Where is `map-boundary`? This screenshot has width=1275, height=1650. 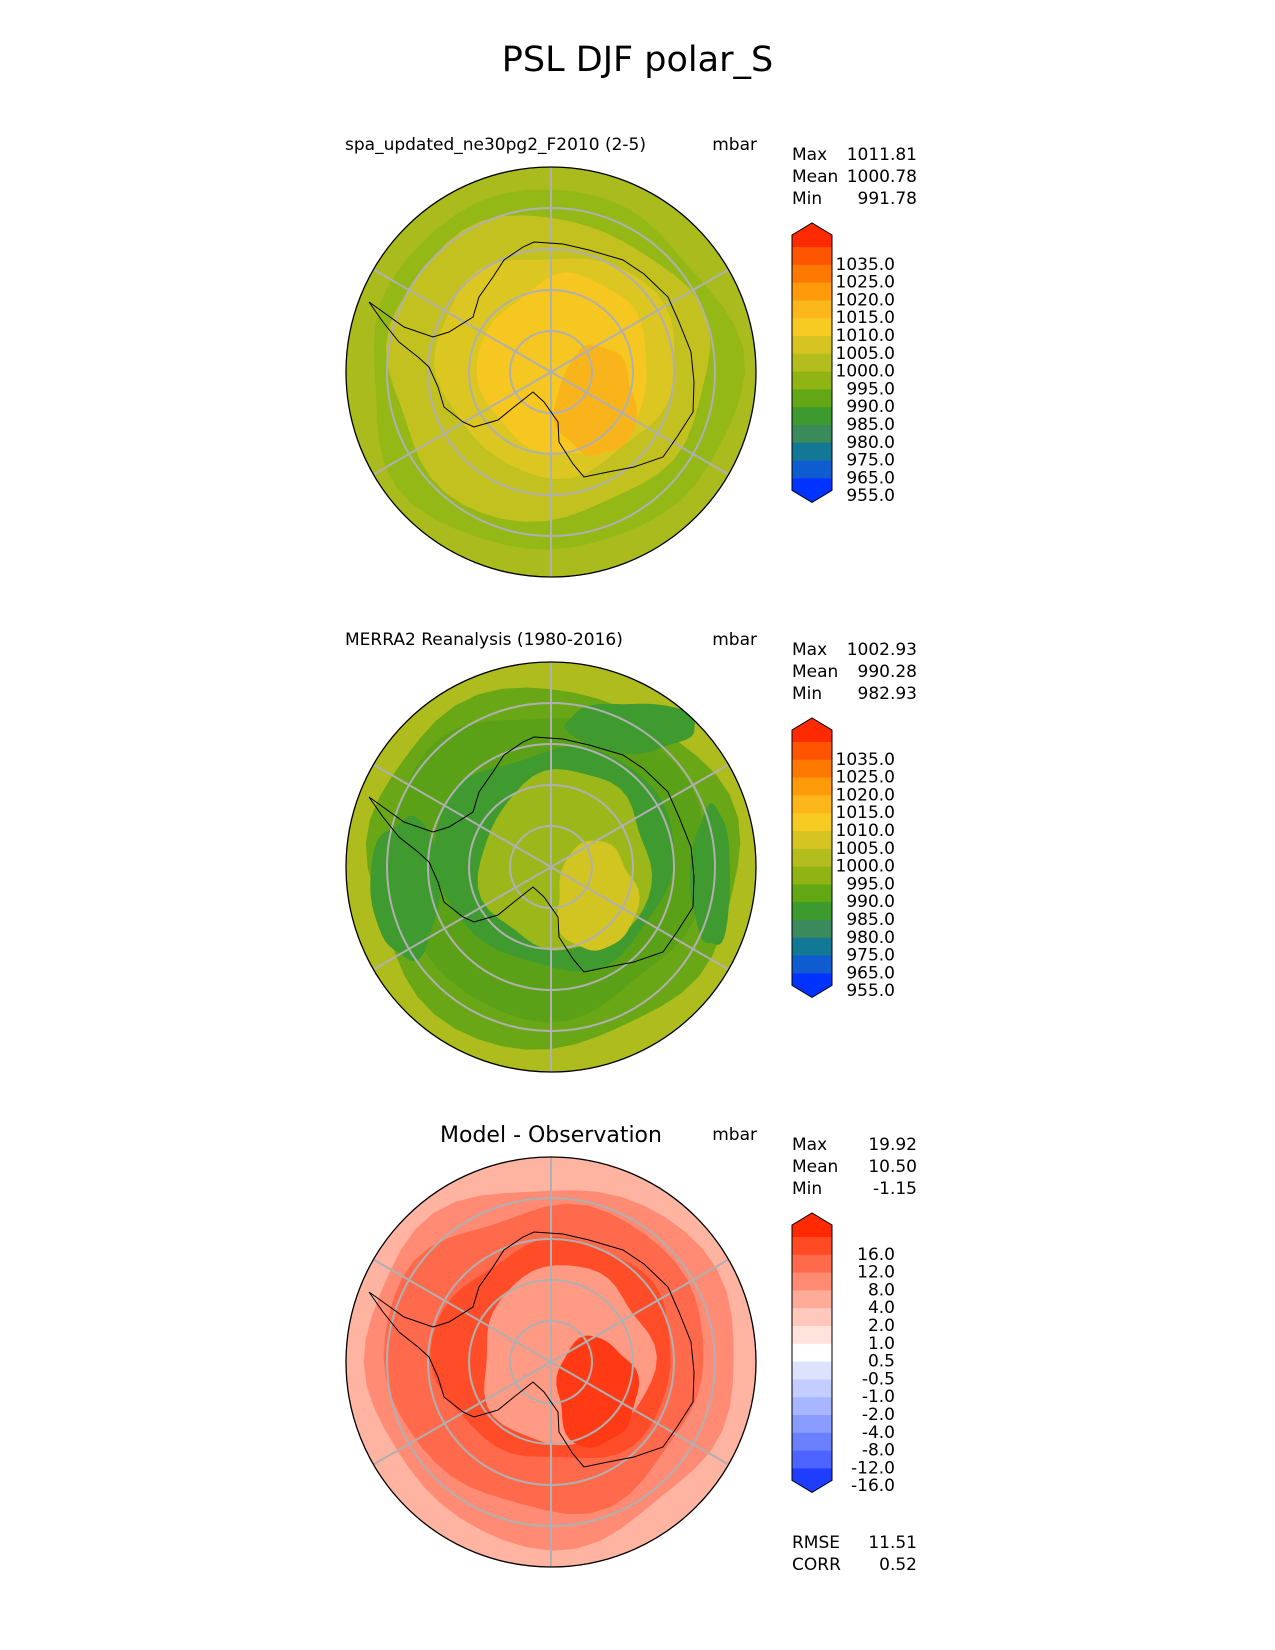
map-boundary is located at coordinates (551, 372).